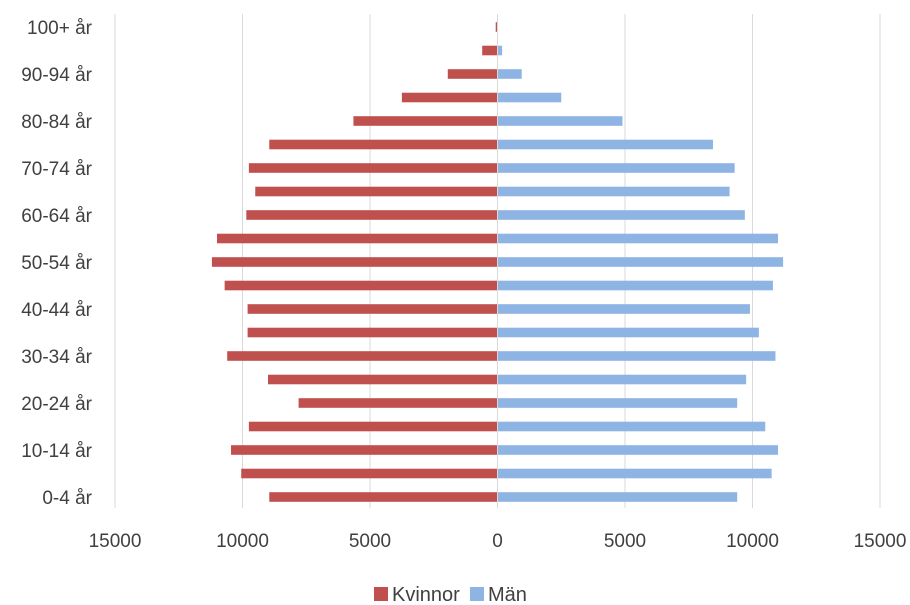 This screenshot has width=910, height=605. I want to click on y-tick-label: 20-24 år, so click(56, 404).